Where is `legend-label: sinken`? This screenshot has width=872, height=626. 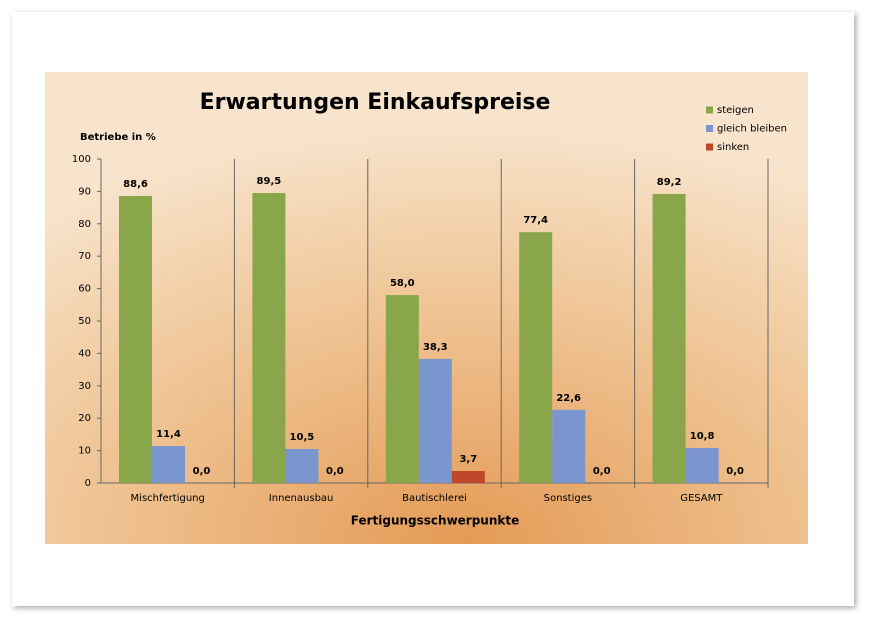 legend-label: sinken is located at coordinates (733, 147).